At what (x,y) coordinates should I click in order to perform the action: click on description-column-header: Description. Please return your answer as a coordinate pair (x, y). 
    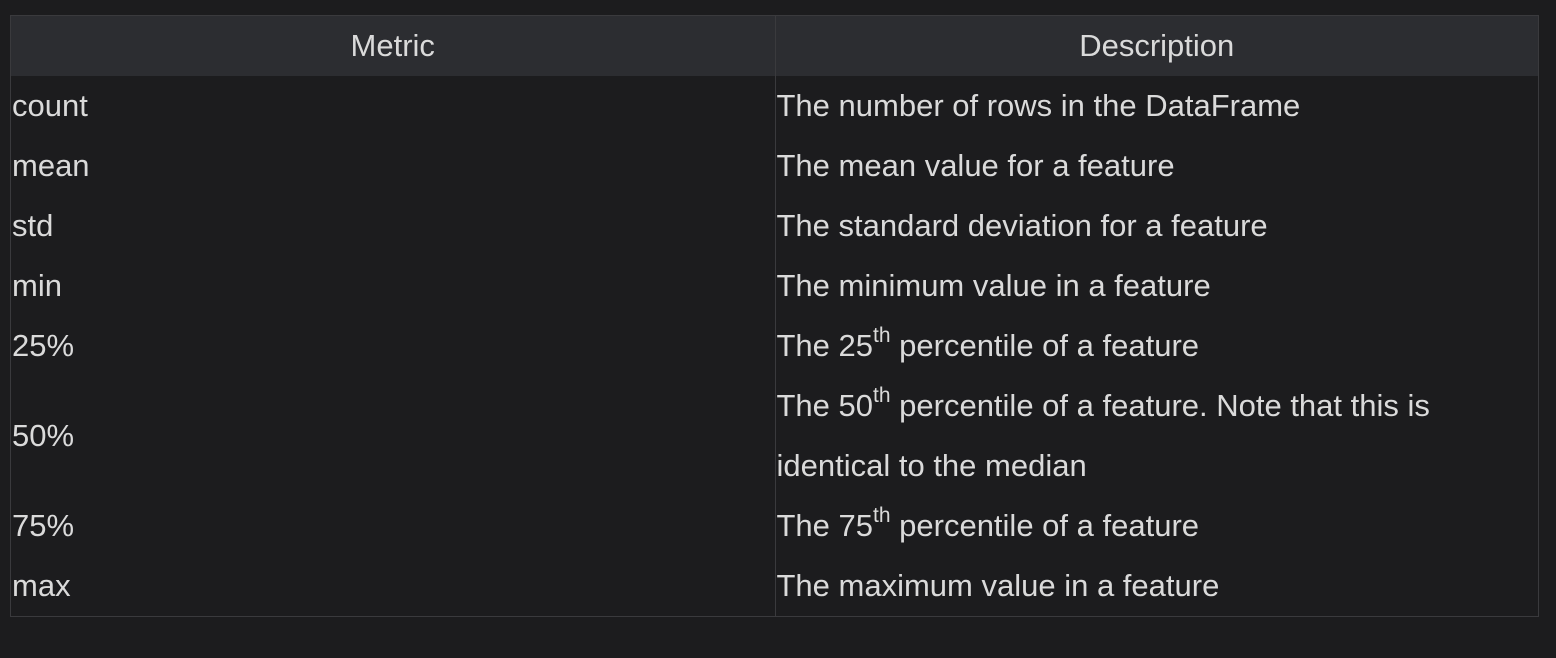
    Looking at the image, I should click on (1156, 46).